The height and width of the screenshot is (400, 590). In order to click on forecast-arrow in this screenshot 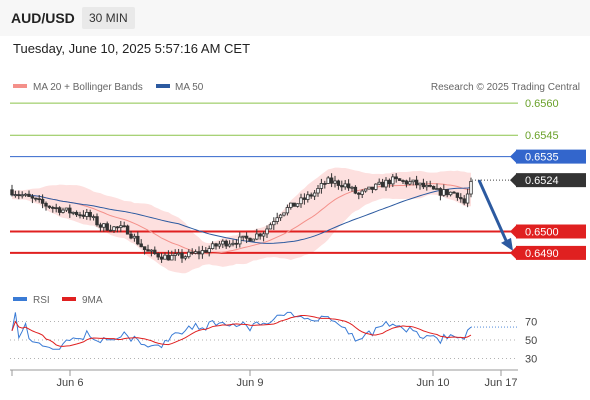, I will do `click(495, 215)`.